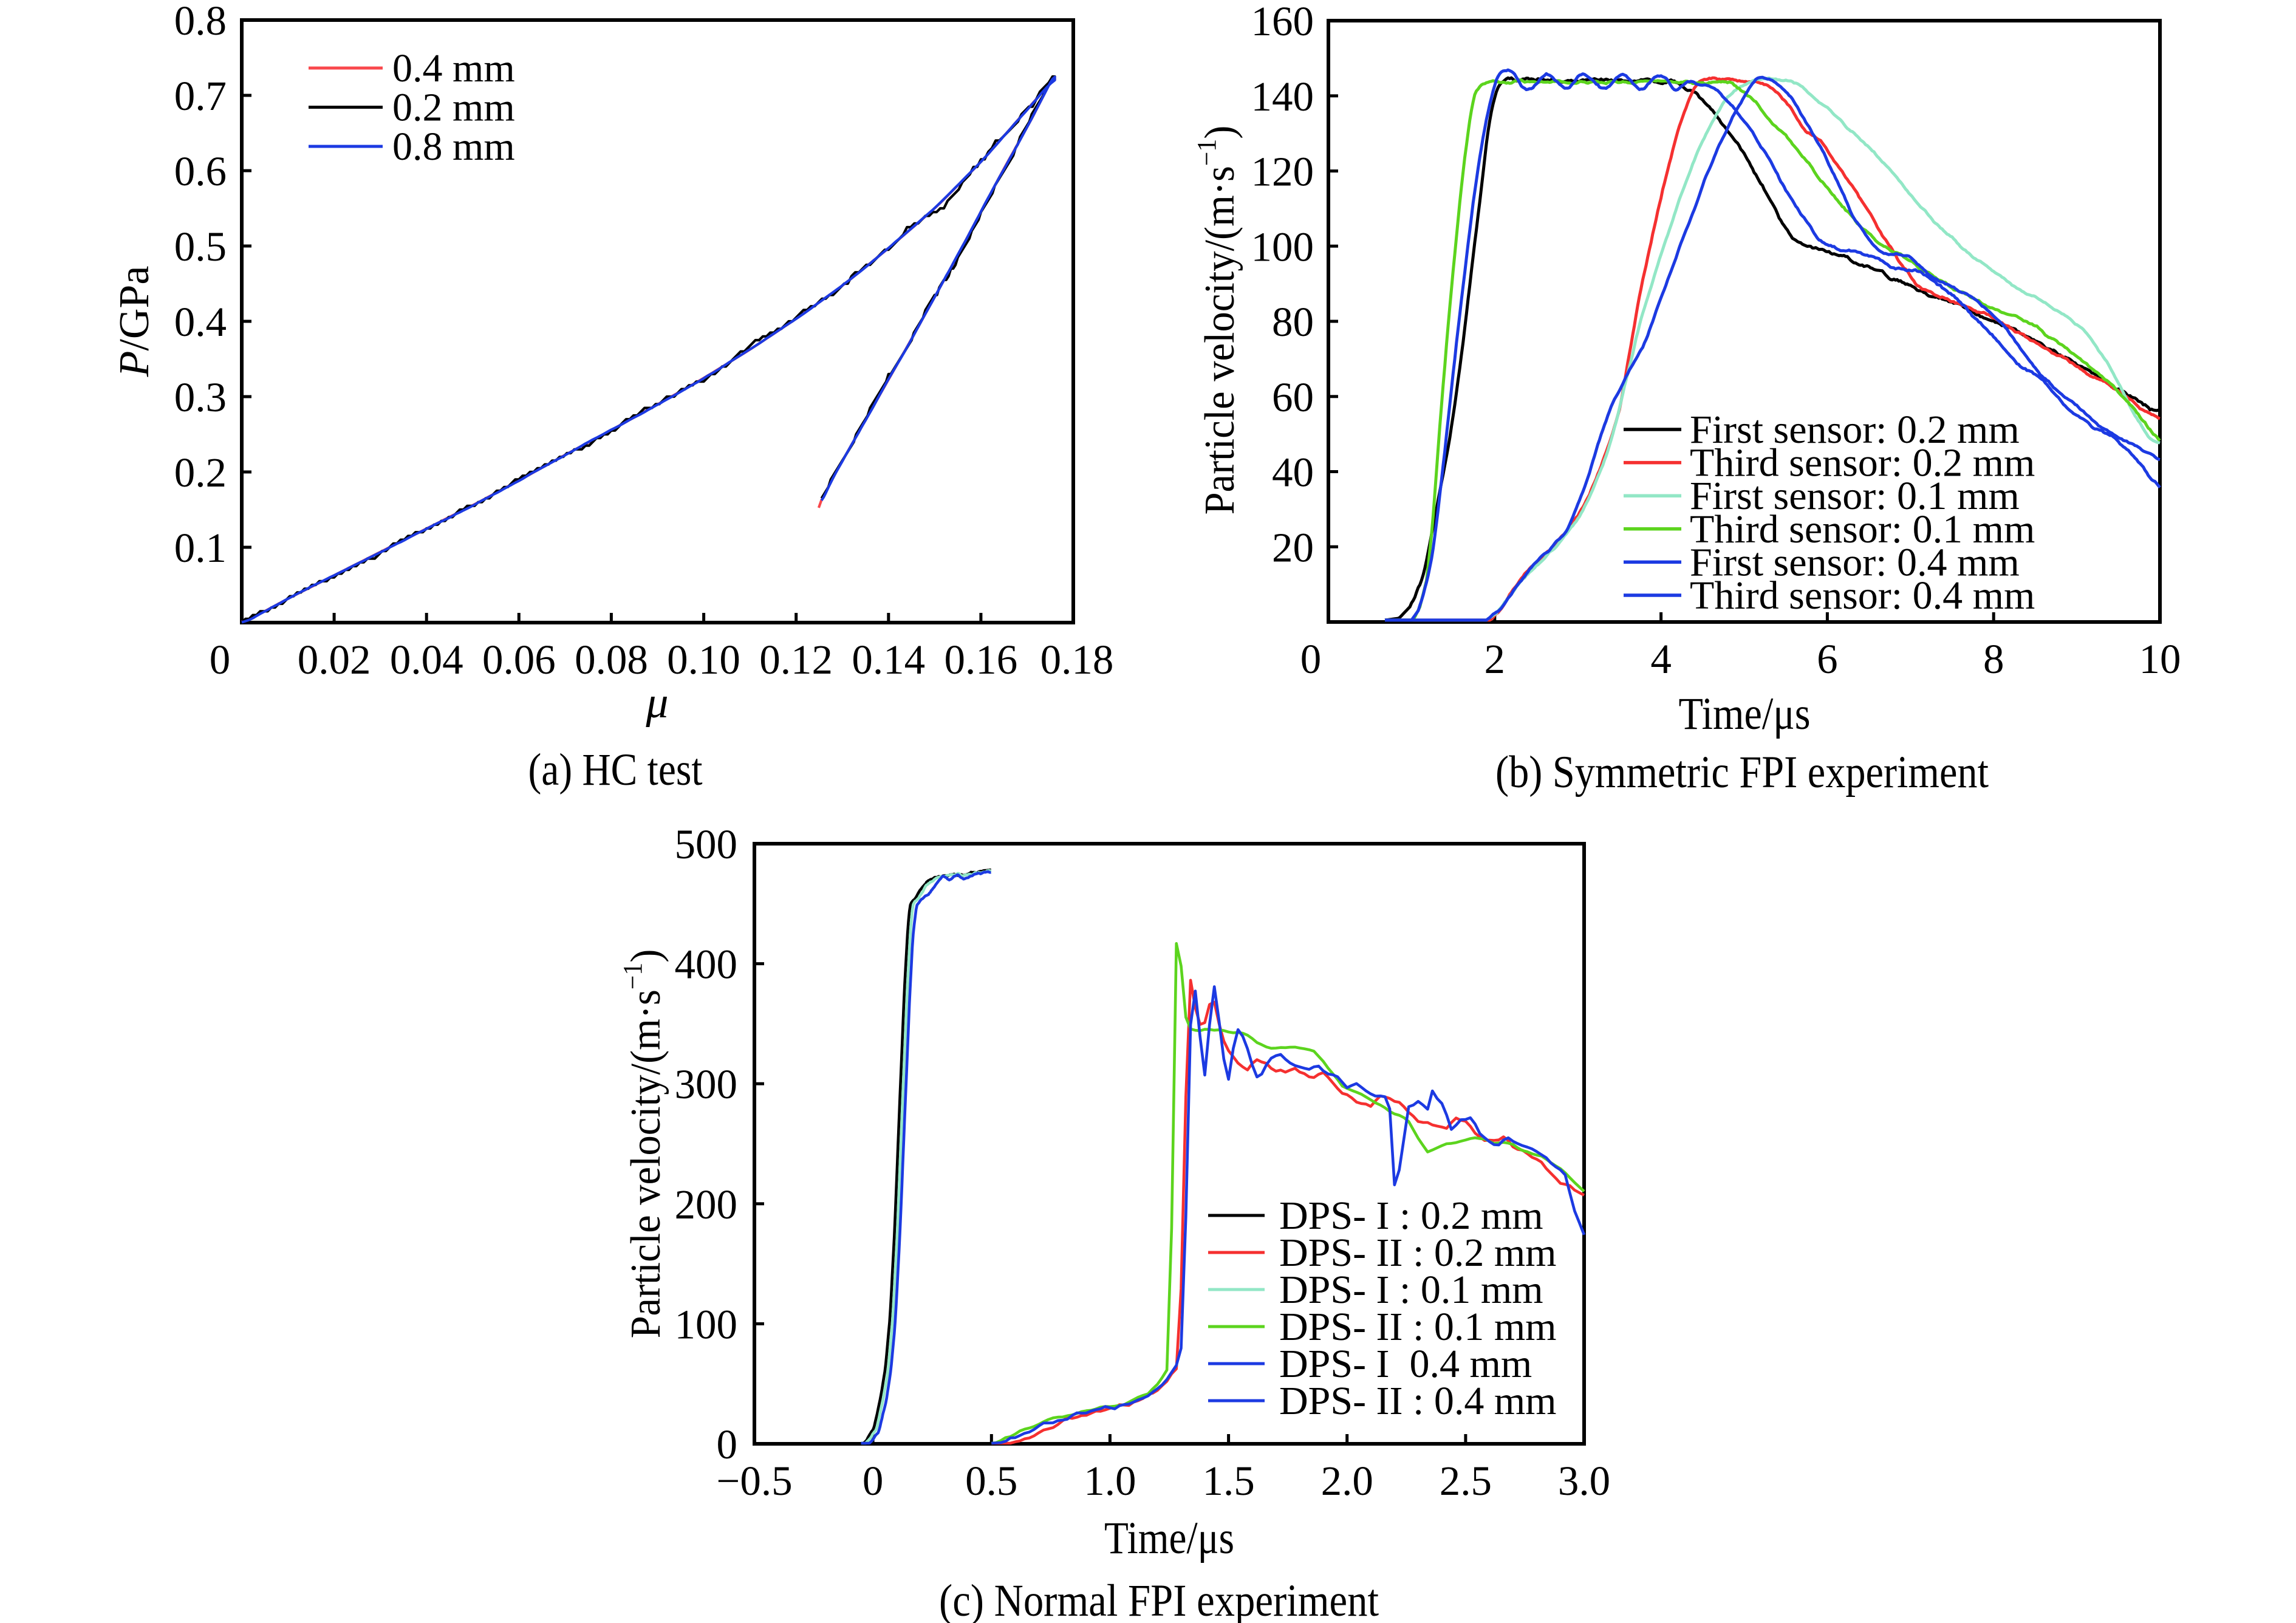  Describe the element at coordinates (1862, 463) in the screenshot. I see `svg-text: Third sensor: 0.2 mm` at that location.